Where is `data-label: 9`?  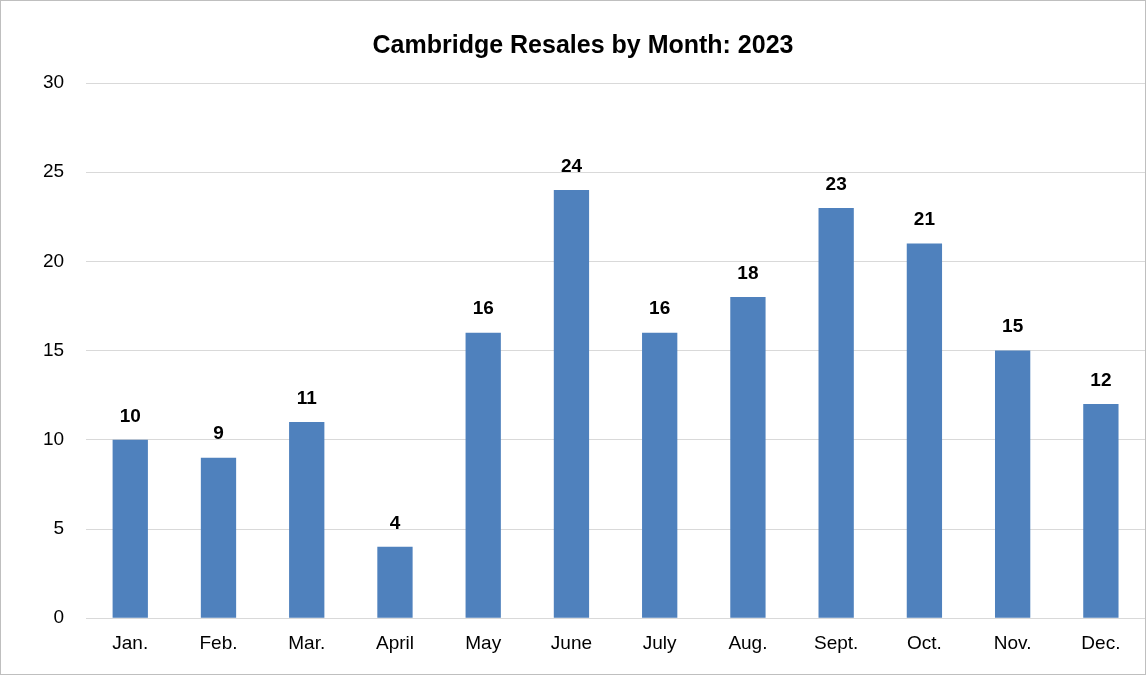 data-label: 9 is located at coordinates (218, 433).